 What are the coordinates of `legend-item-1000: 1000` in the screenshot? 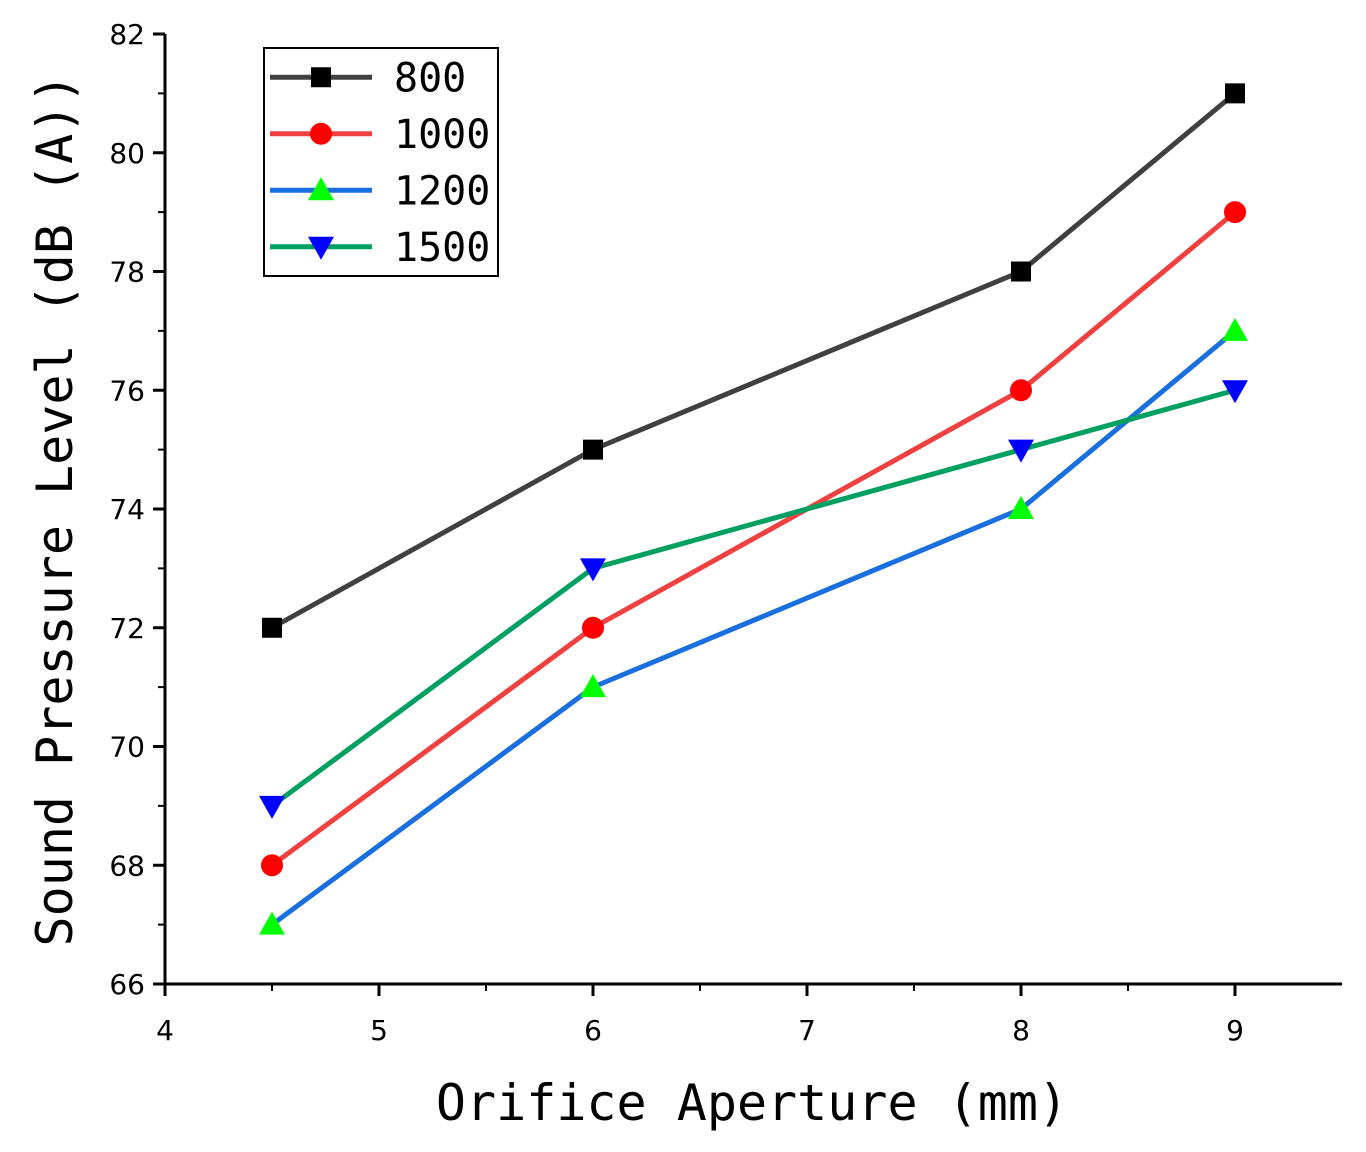 It's located at (380, 135).